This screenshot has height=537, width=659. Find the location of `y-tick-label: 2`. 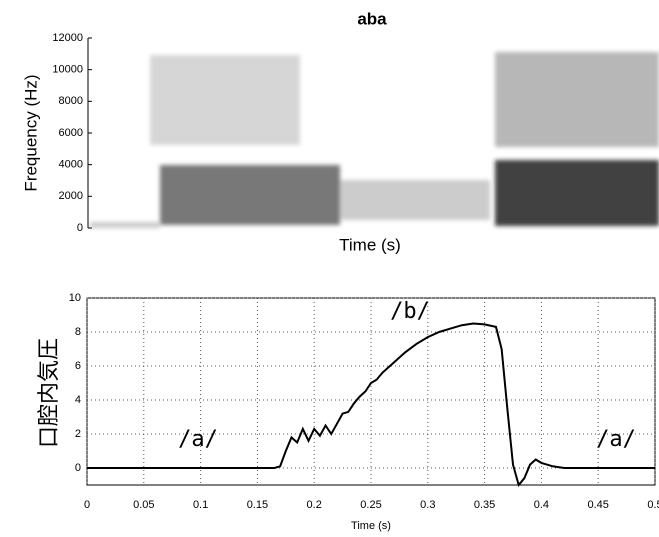

y-tick-label: 2 is located at coordinates (78, 434).